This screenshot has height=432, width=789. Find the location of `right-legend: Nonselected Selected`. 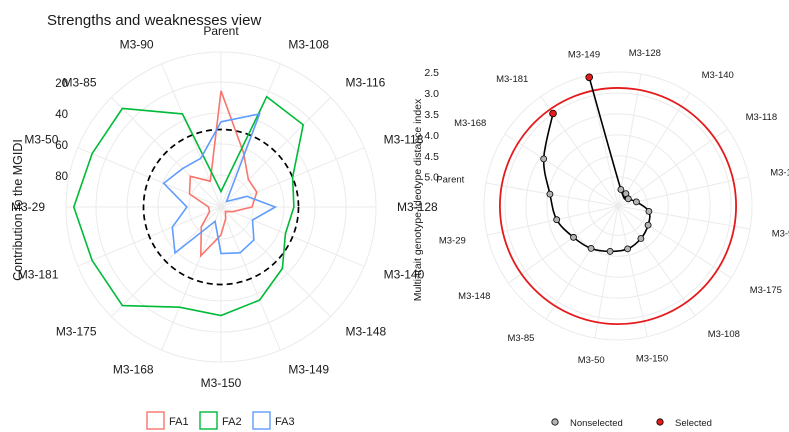

right-legend: Nonselected Selected is located at coordinates (631, 423).